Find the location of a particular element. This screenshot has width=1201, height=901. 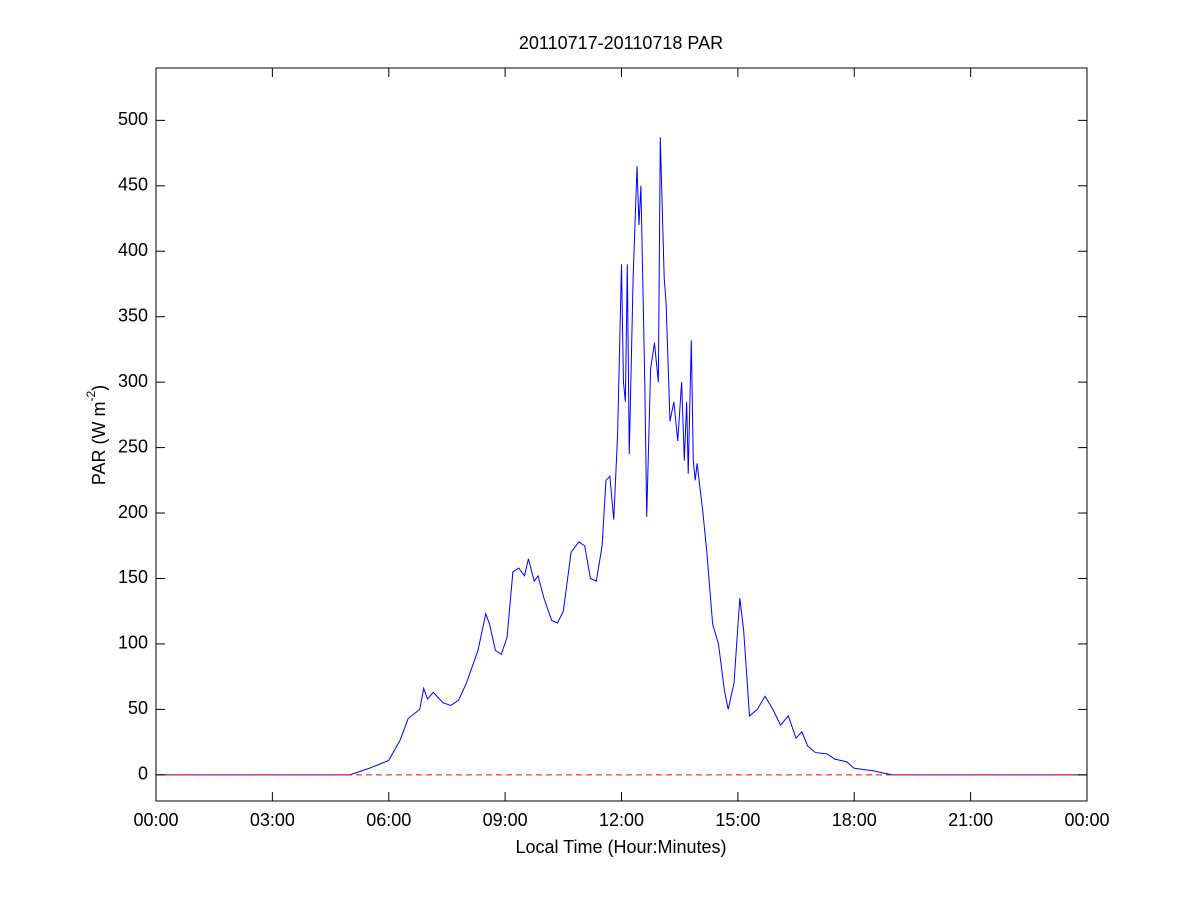

y-tick-label: 200 is located at coordinates (133, 512).